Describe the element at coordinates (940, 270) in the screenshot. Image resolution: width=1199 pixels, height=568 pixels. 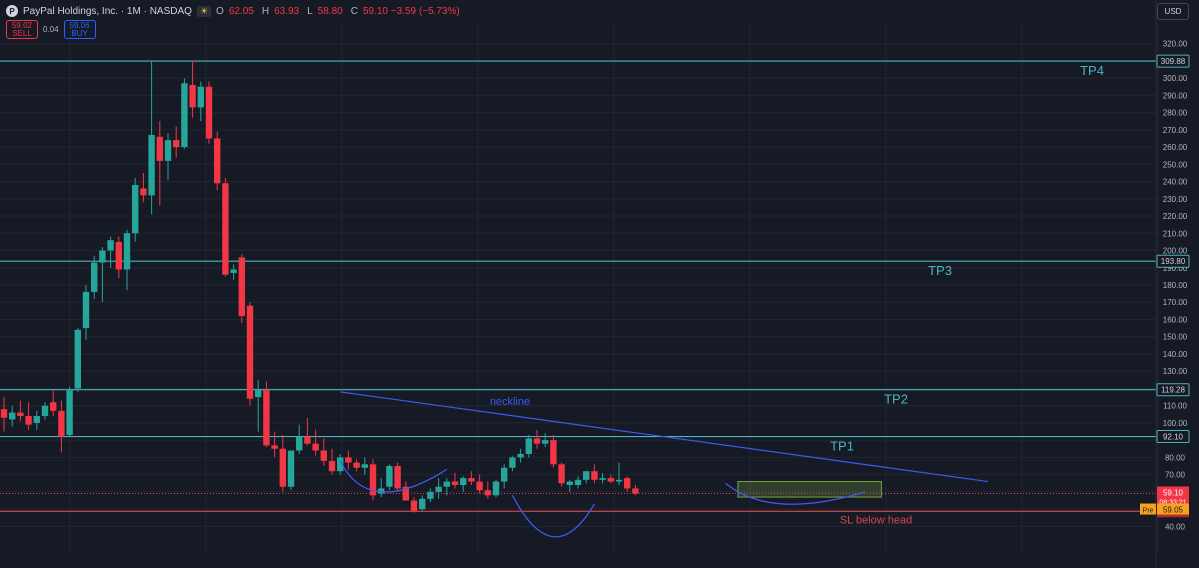
I see `level-label: TP3` at that location.